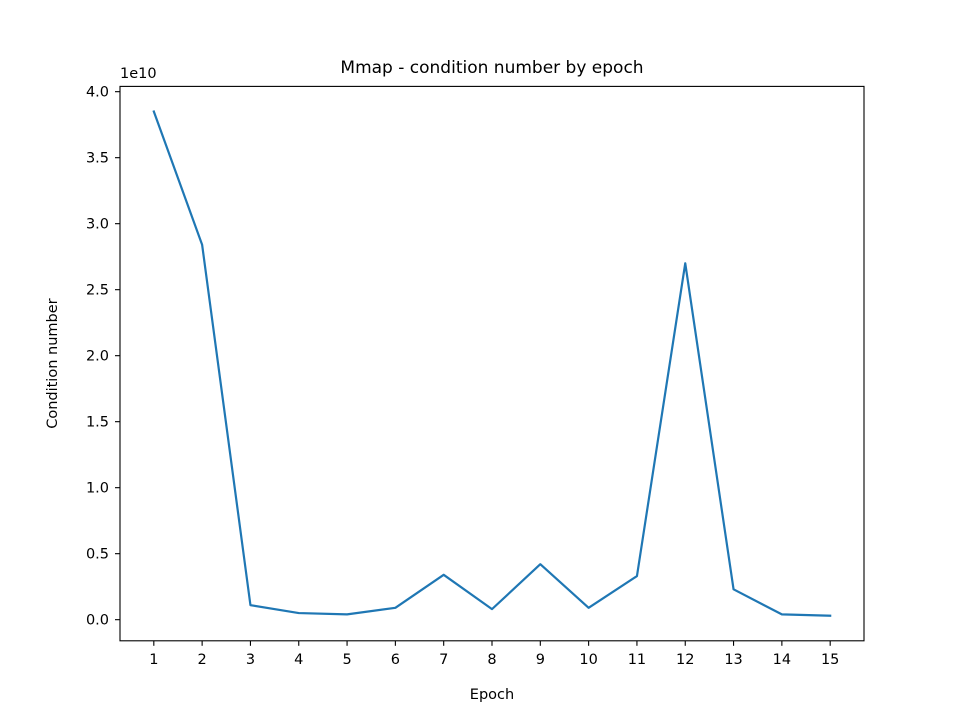  Describe the element at coordinates (153, 660) in the screenshot. I see `x-tick-label: 1` at that location.